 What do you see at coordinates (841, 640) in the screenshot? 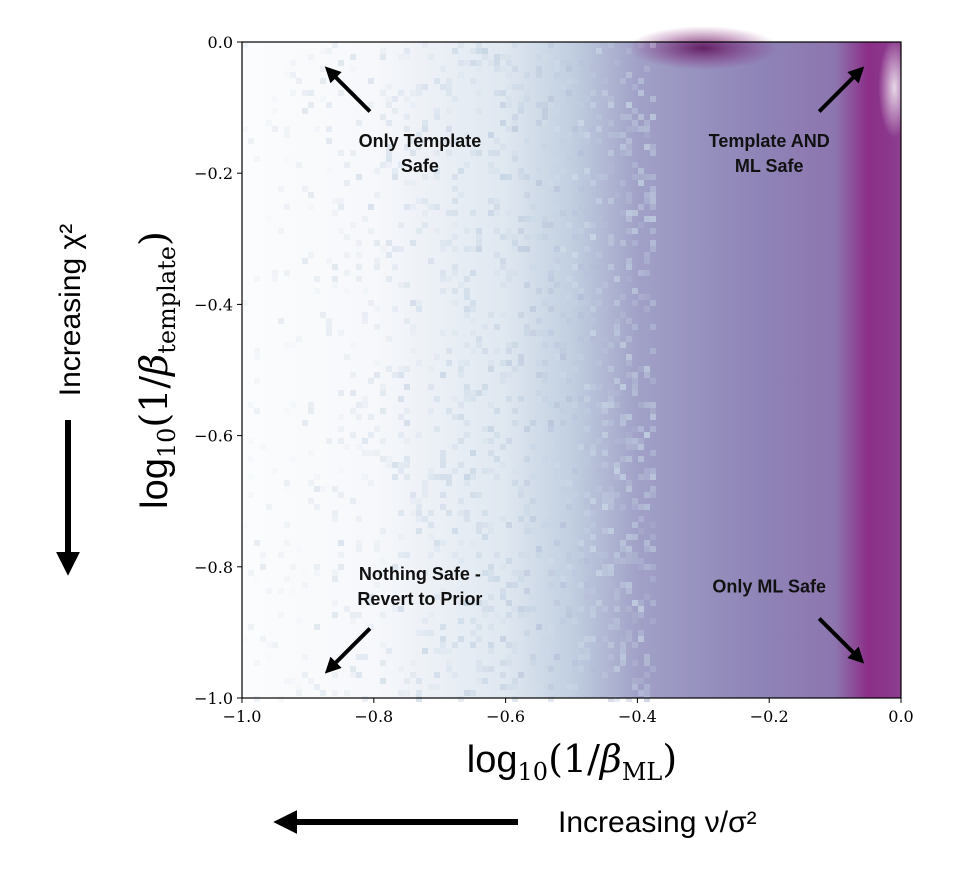
I see `annotation-arrow` at bounding box center [841, 640].